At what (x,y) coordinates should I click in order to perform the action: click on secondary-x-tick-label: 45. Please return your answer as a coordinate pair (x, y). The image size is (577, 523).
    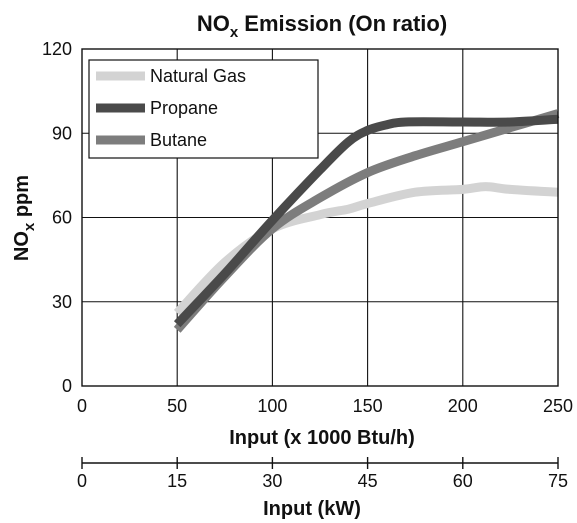
    Looking at the image, I should click on (368, 481).